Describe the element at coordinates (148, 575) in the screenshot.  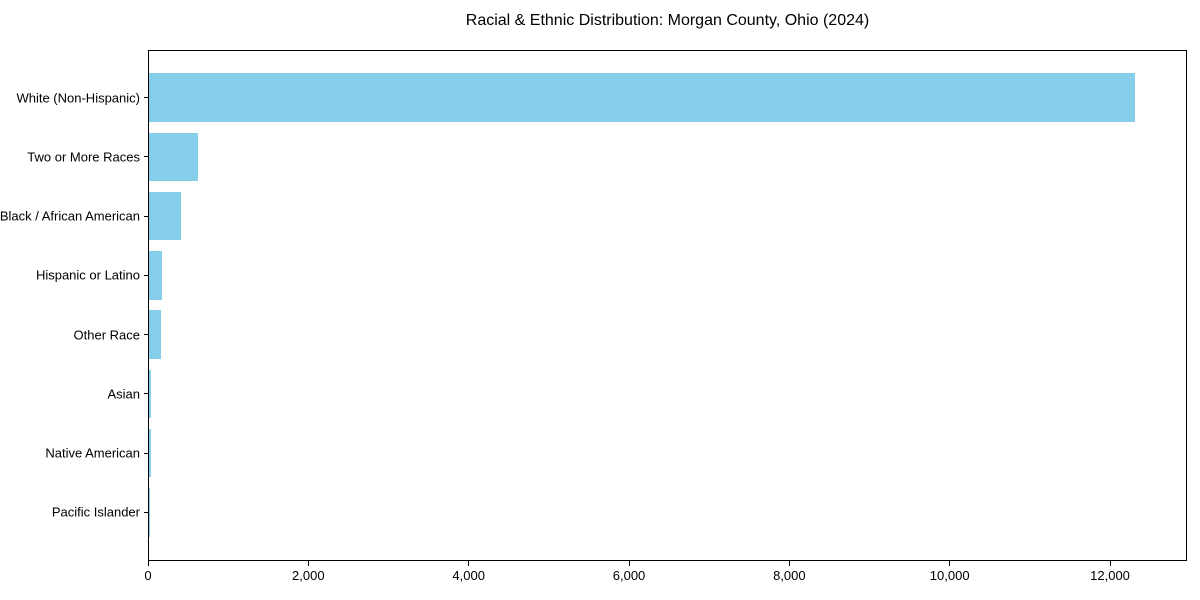
I see `x-tick-label: 0` at that location.